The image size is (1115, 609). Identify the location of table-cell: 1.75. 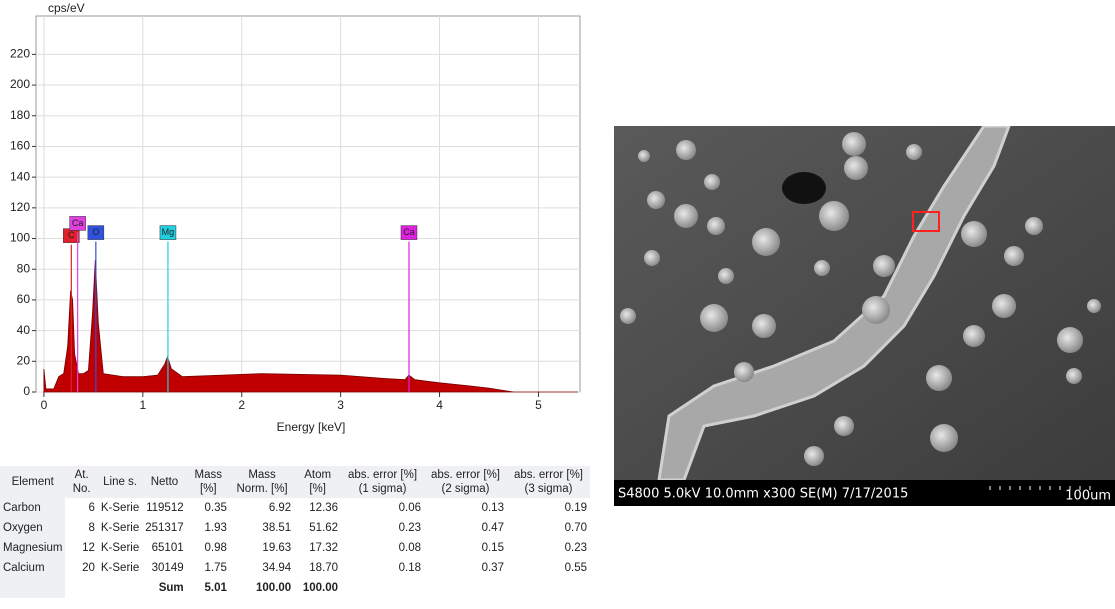
(215, 568).